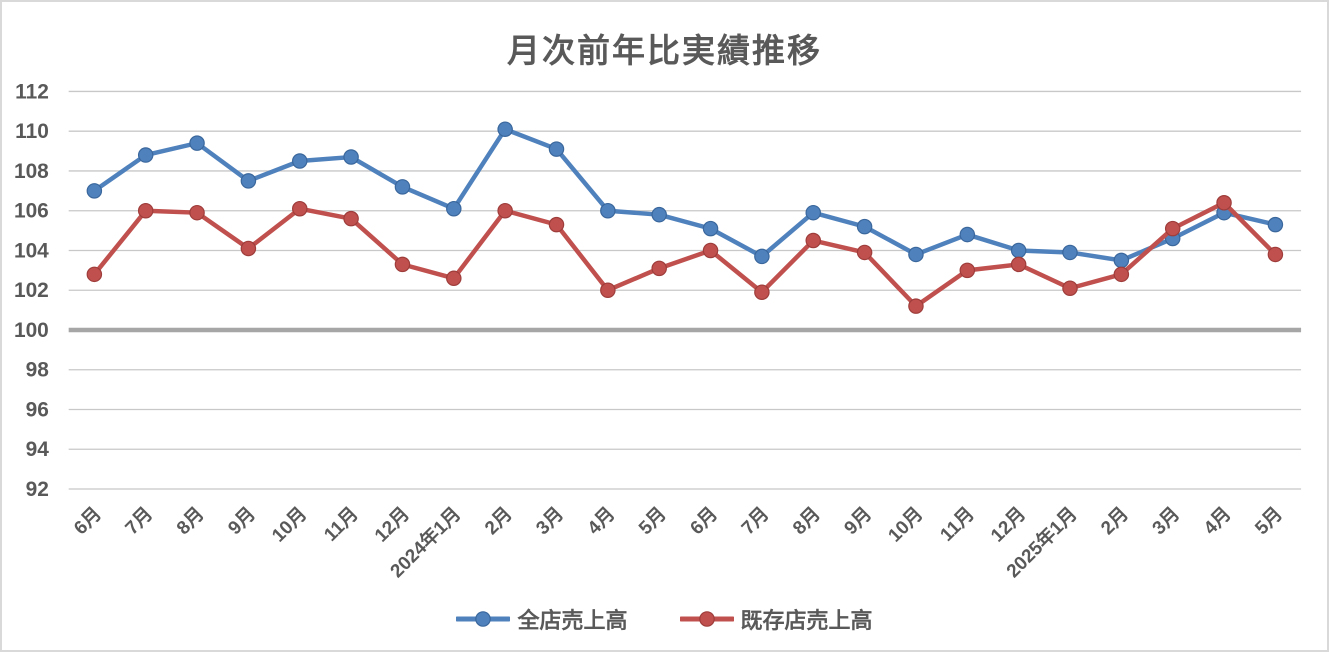  What do you see at coordinates (664, 619) in the screenshot?
I see `chart-legend: 全店売上高 既存店売上高` at bounding box center [664, 619].